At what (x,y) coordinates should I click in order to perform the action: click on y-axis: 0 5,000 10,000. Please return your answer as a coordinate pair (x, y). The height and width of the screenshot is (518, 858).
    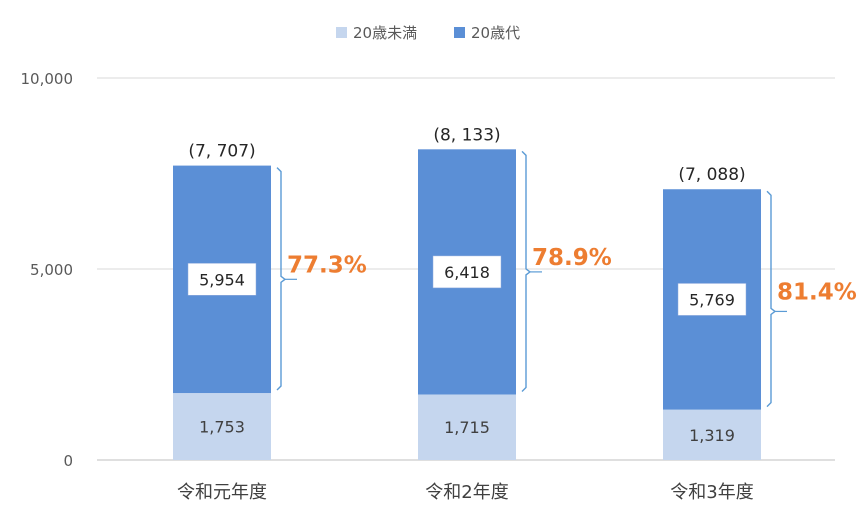
    Looking at the image, I should click on (47, 270).